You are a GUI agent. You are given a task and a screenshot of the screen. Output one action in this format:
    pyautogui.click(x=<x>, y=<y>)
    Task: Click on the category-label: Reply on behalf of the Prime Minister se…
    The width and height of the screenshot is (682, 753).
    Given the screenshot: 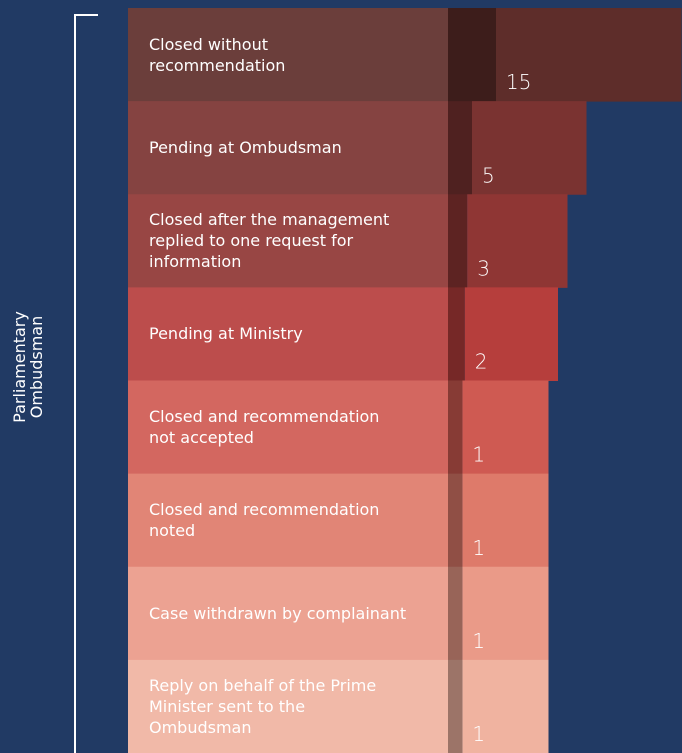 What is the action you would take?
    pyautogui.click(x=263, y=706)
    